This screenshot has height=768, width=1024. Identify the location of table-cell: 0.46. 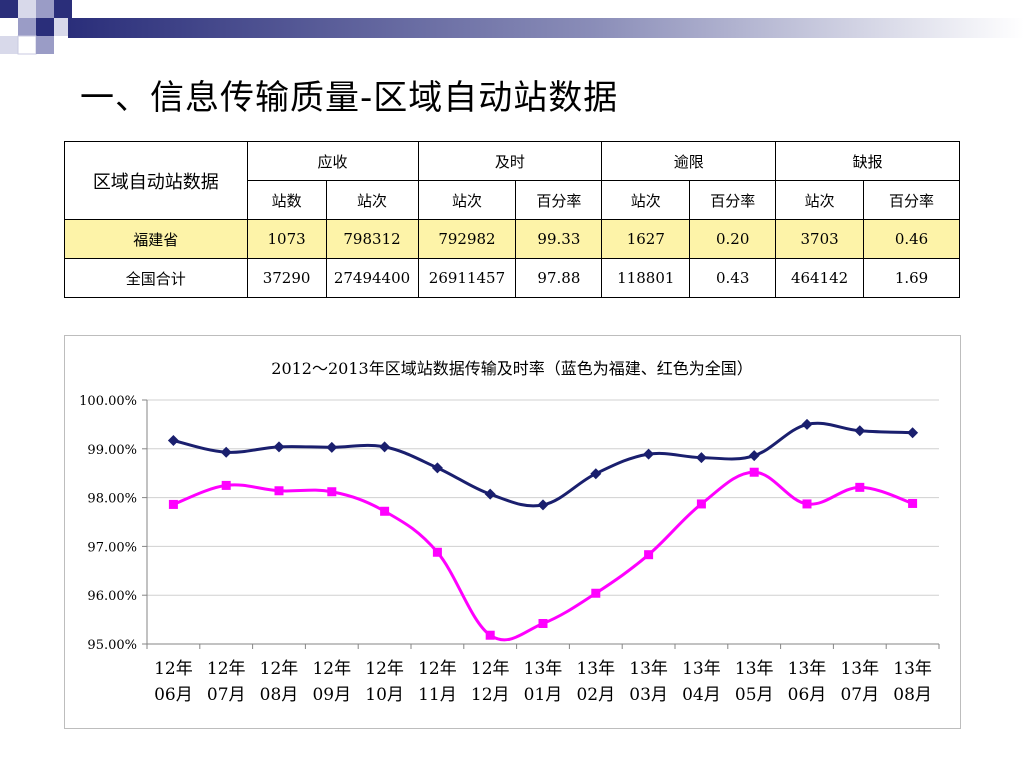
(911, 239).